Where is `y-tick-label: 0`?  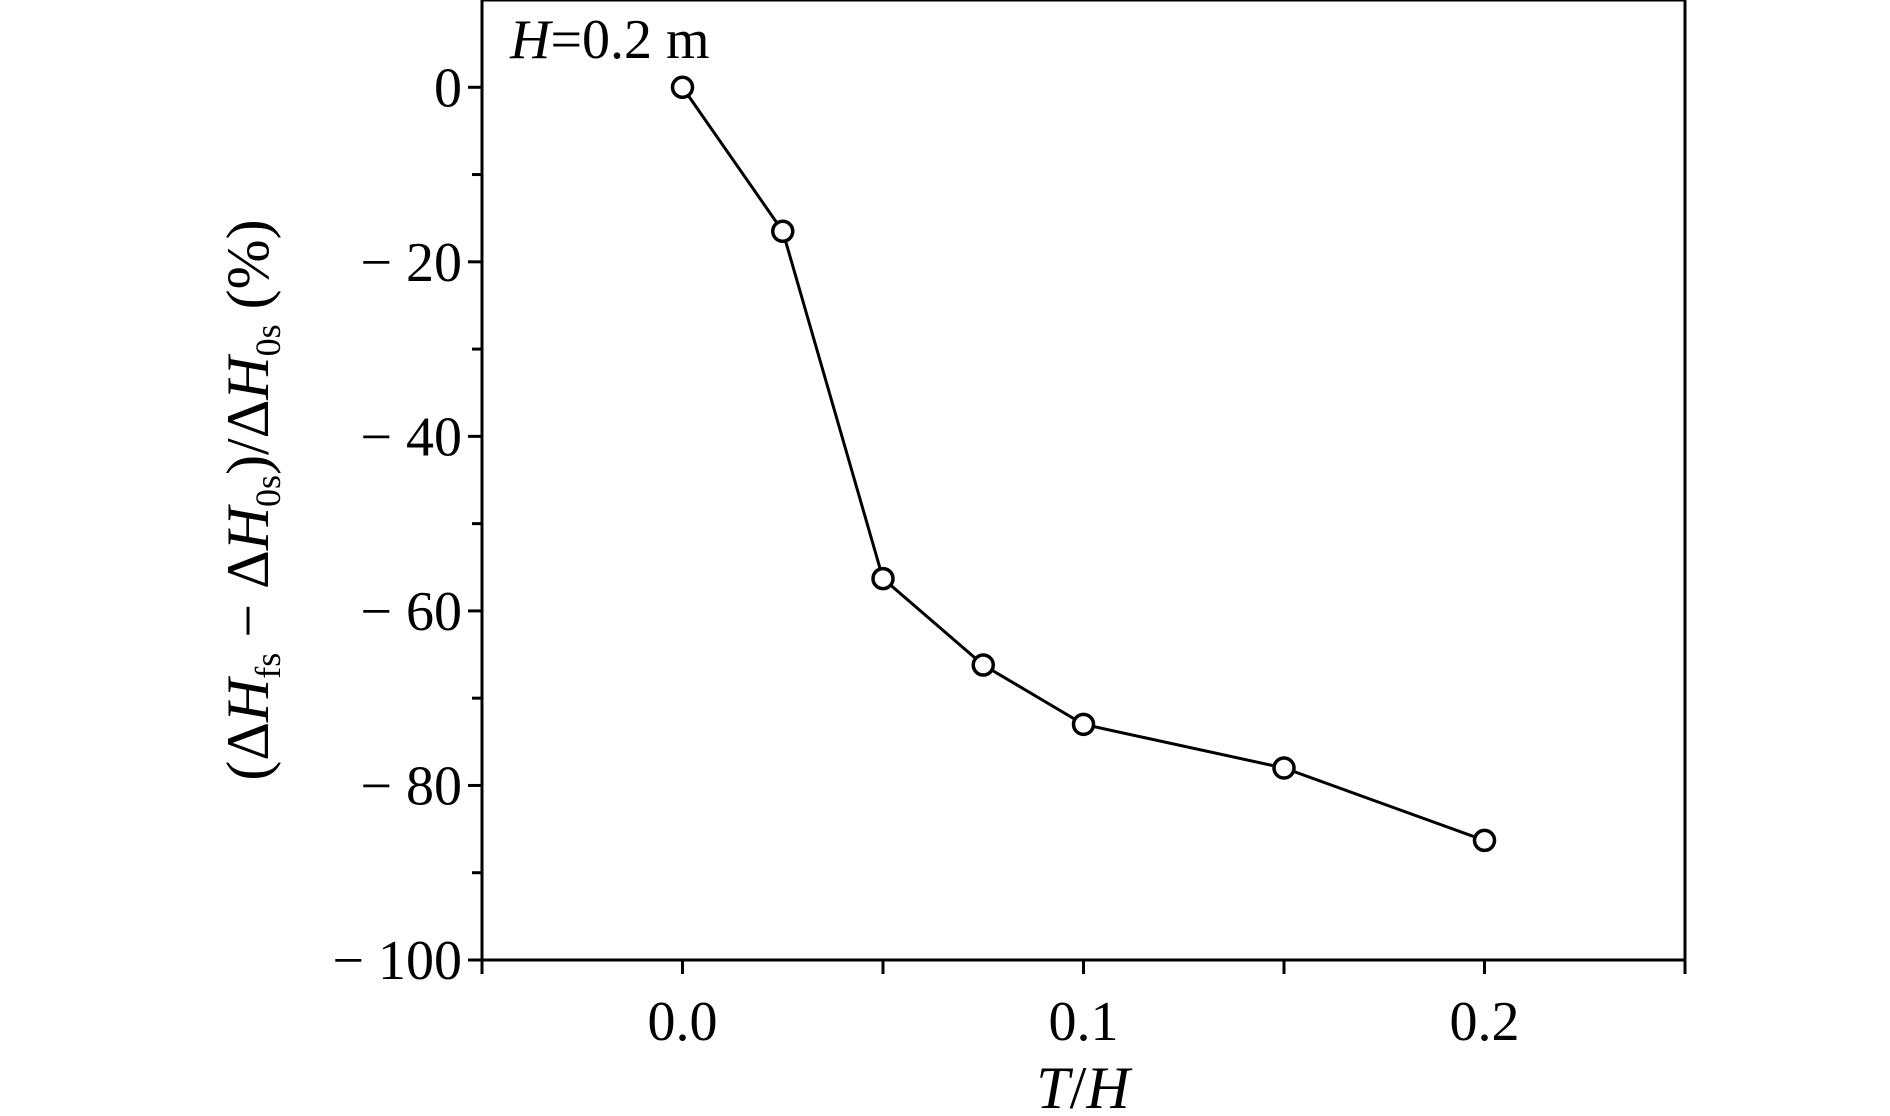
y-tick-label: 0 is located at coordinates (448, 88).